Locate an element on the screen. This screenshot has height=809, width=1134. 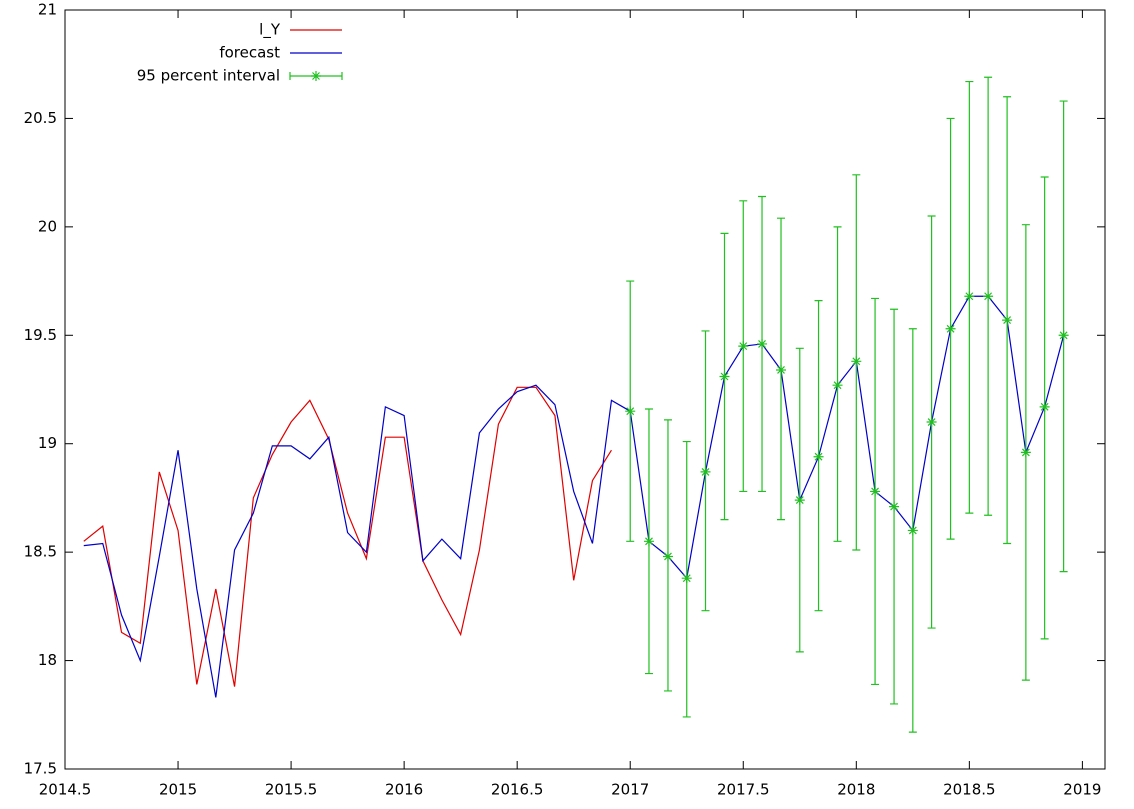
x-tick-label: 2015.5 is located at coordinates (291, 790).